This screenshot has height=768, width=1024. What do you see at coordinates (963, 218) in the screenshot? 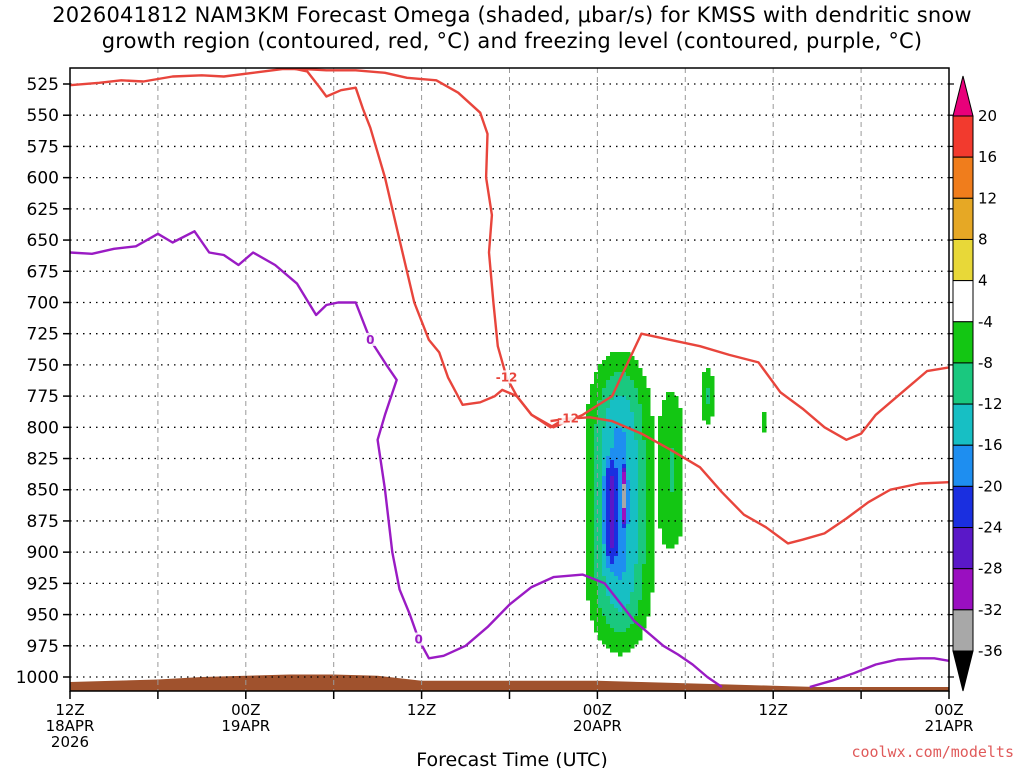
I see `colorbar-swatch` at bounding box center [963, 218].